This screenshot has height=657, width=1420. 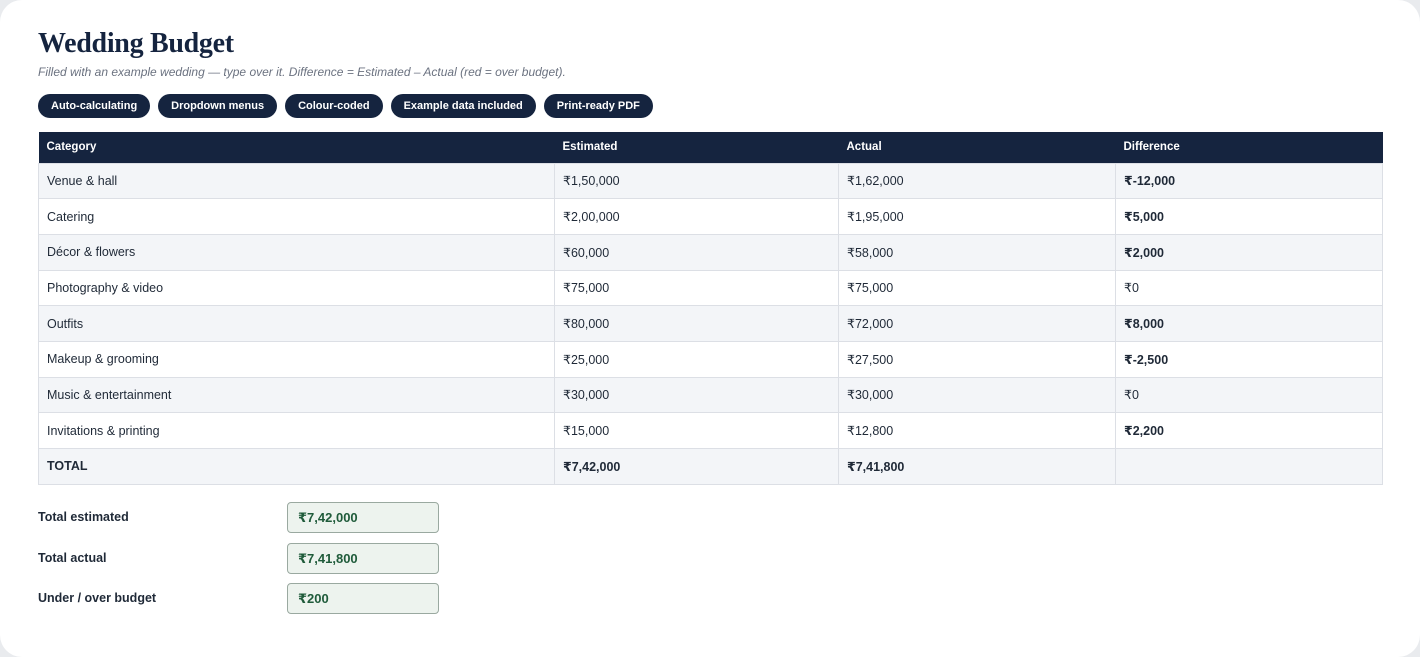 I want to click on difference-cell: ₹5,000, so click(x=1249, y=216).